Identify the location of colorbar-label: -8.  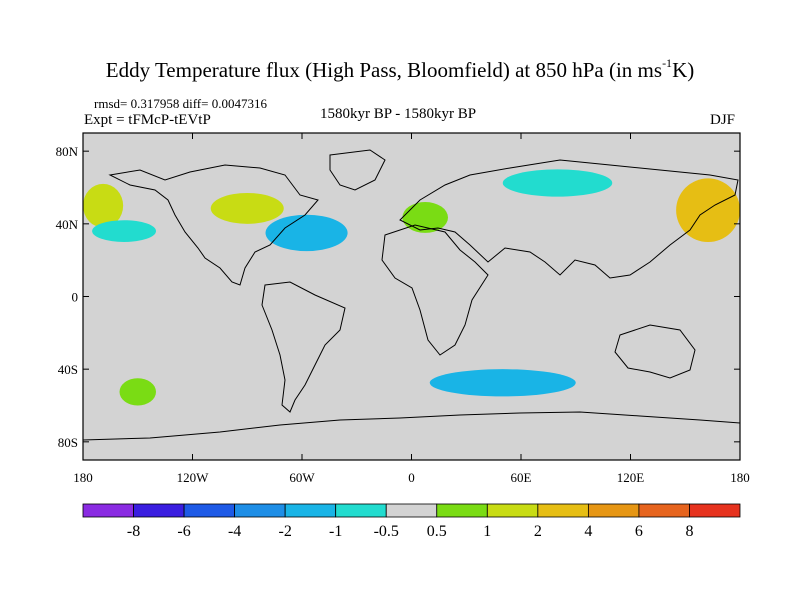
(133, 531).